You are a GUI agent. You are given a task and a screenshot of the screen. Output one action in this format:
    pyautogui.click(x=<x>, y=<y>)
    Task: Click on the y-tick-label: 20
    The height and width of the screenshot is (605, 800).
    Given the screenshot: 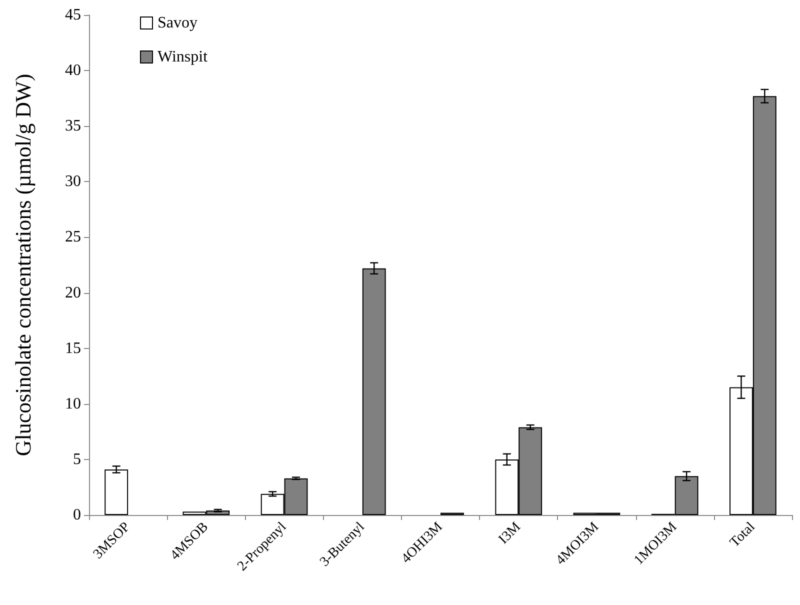 What is the action you would take?
    pyautogui.click(x=73, y=293)
    